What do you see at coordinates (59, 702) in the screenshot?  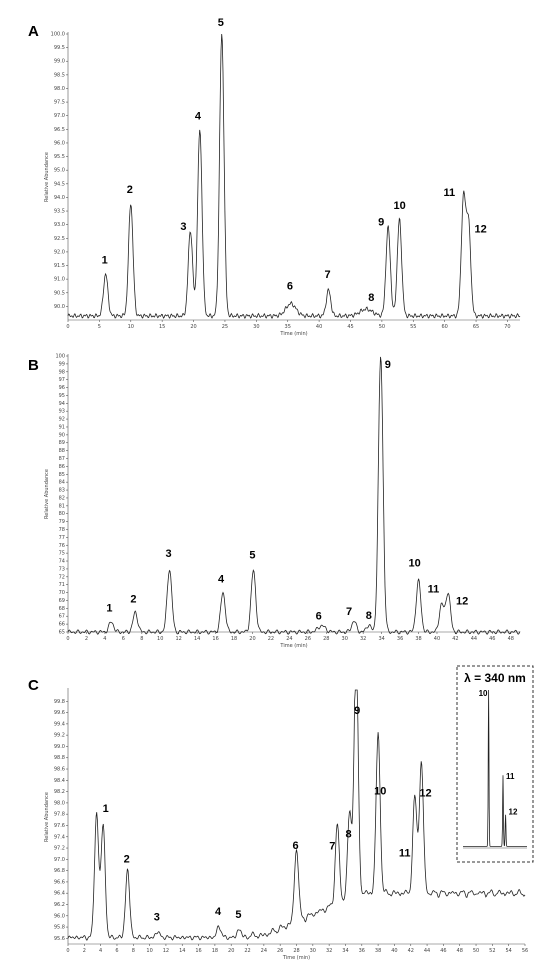 I see `y-tick-label: 99.8` at bounding box center [59, 702].